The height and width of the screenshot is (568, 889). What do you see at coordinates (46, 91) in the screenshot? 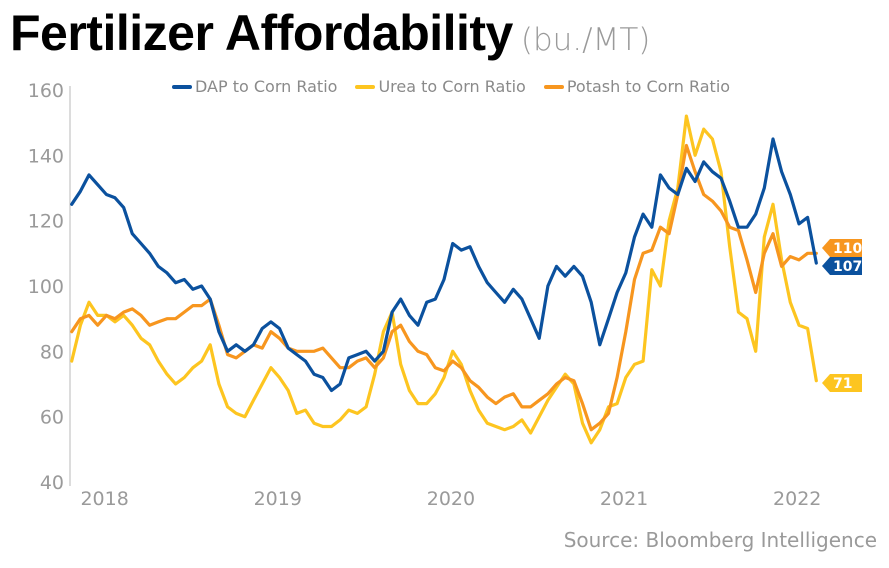
I see `y-tick-label: 160` at bounding box center [46, 91].